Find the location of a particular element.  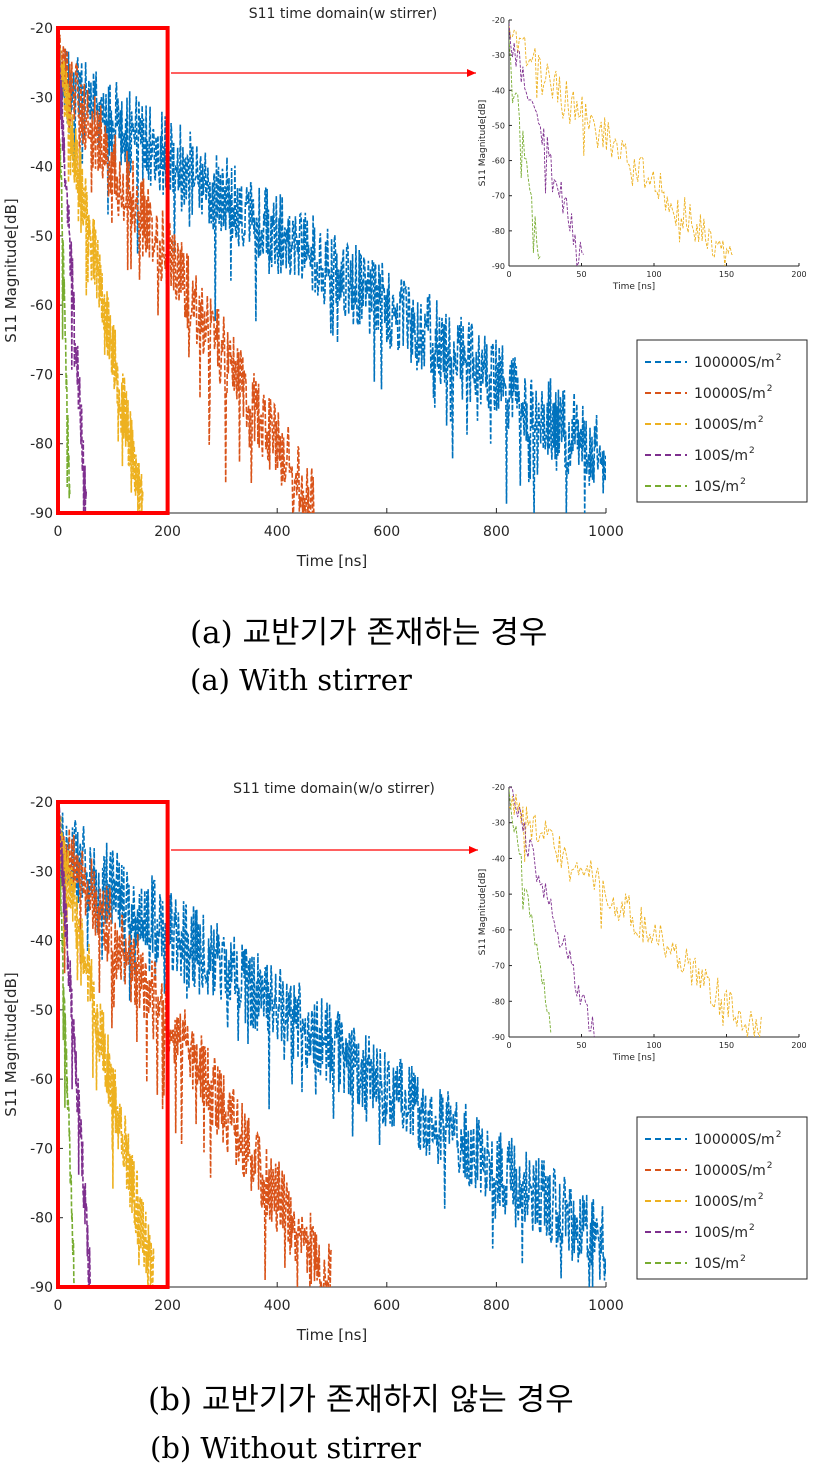

inset-y-tick-label: -50 is located at coordinates (498, 125).